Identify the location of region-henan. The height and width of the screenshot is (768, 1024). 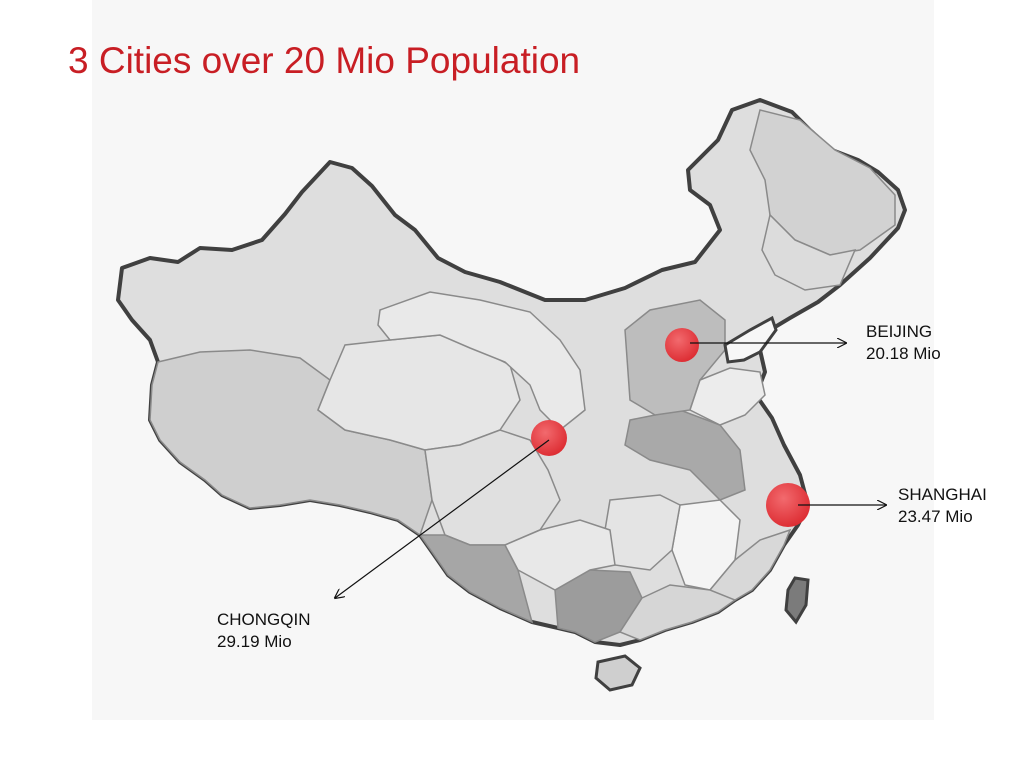
(685, 455).